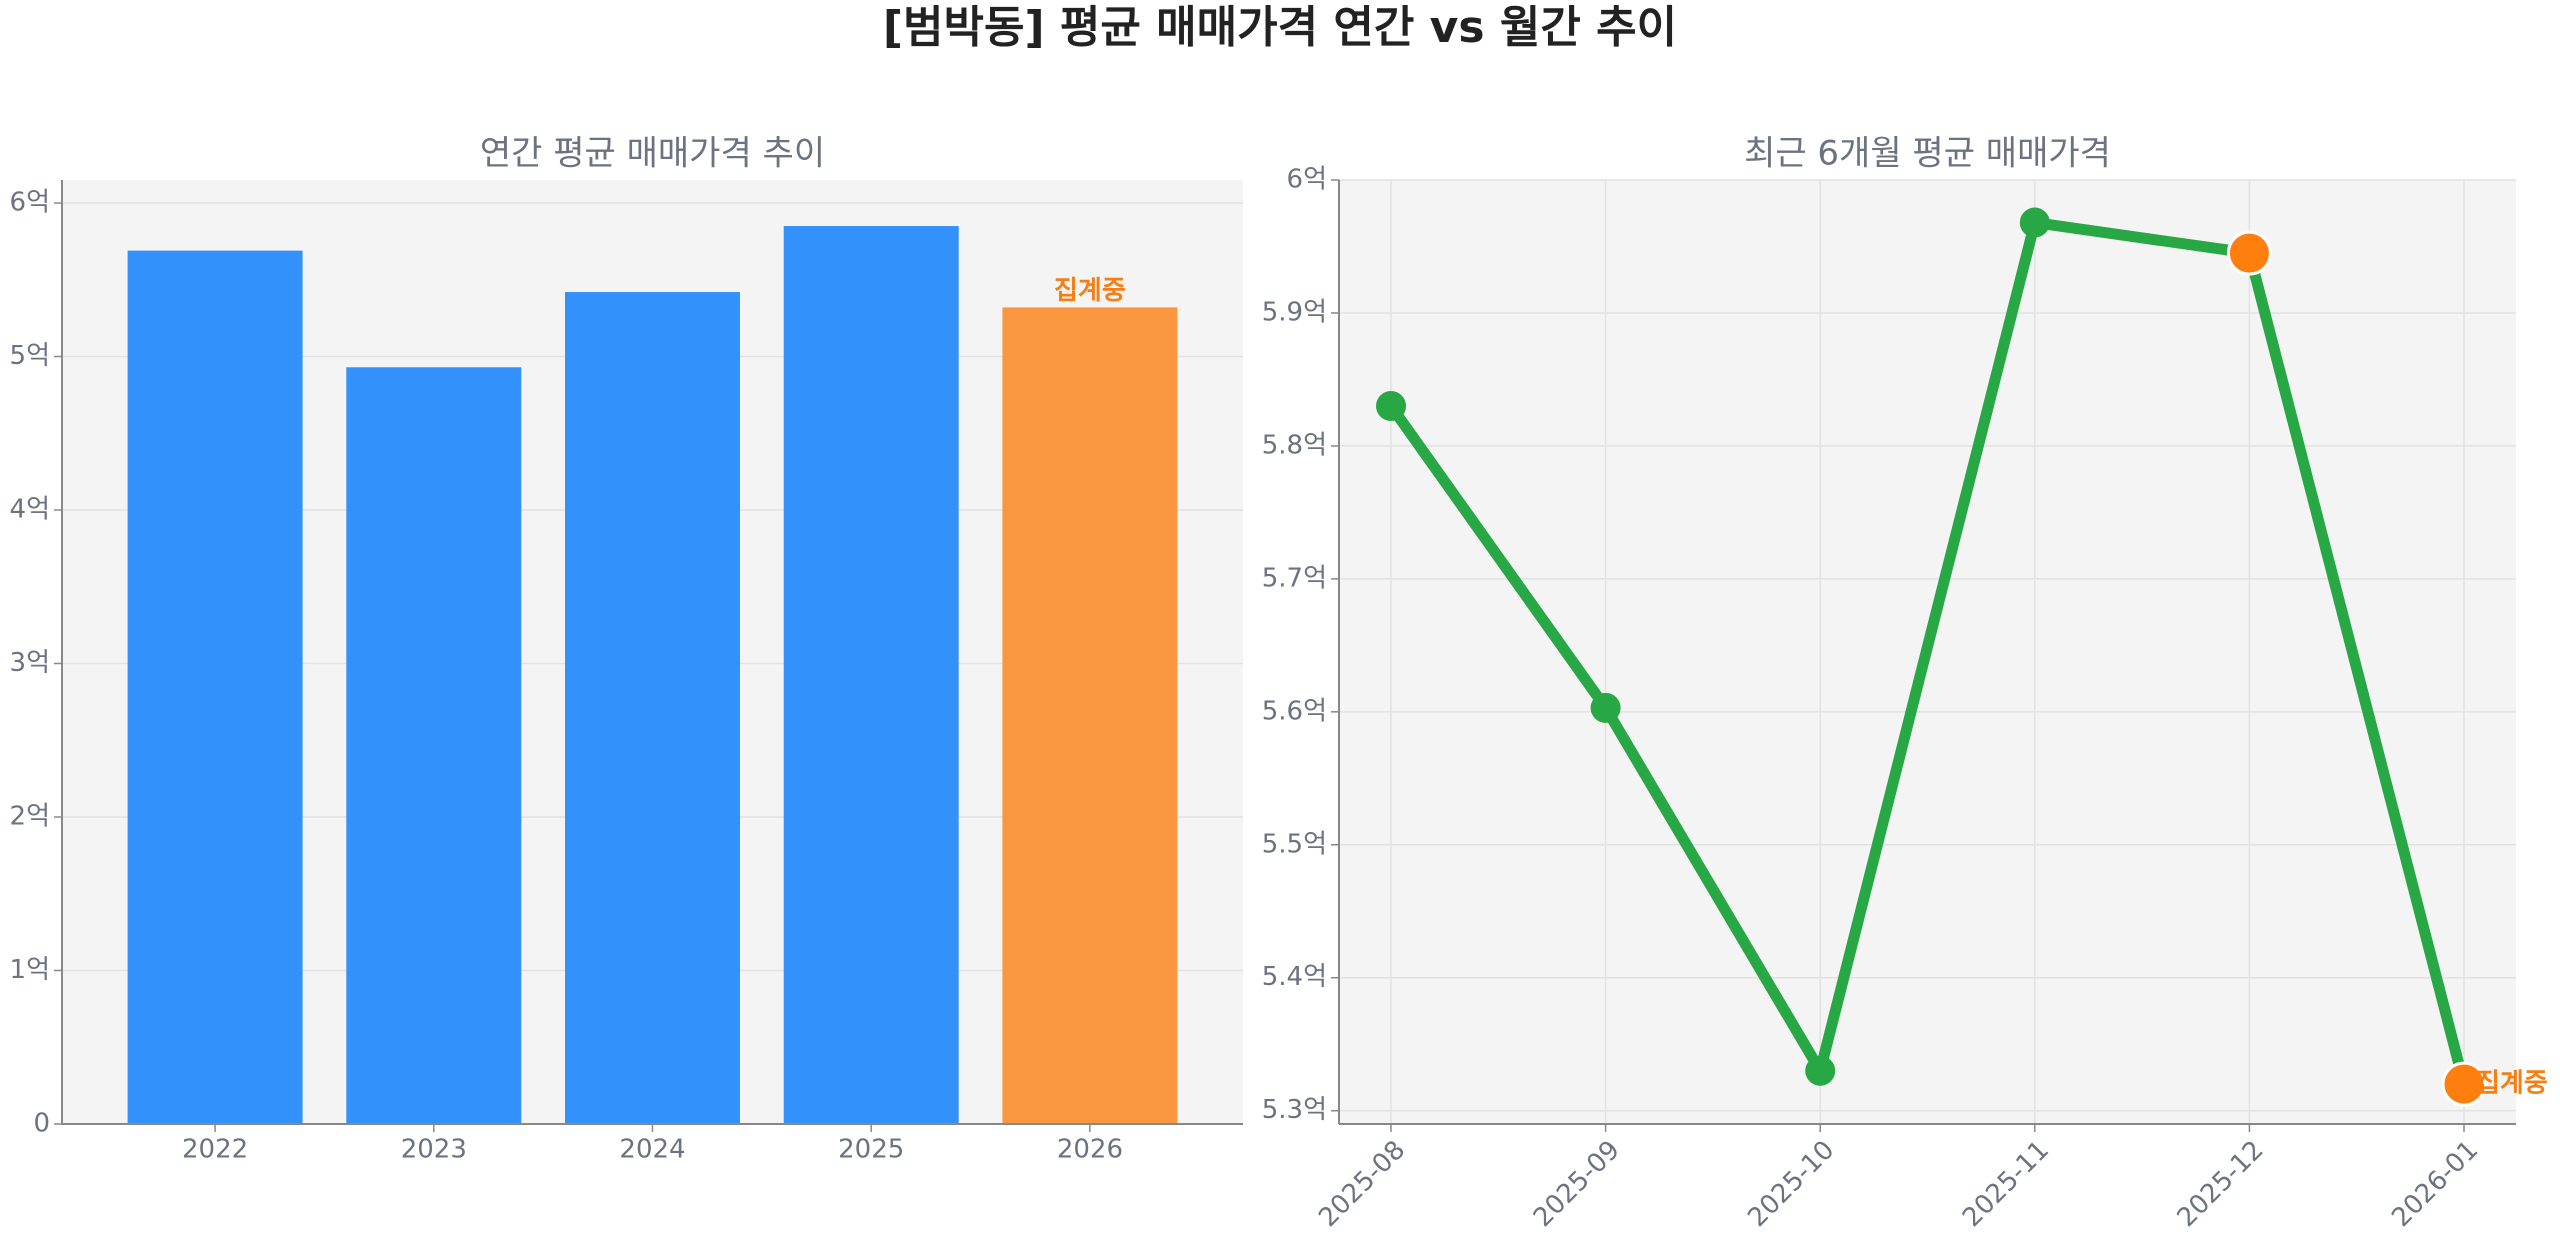  What do you see at coordinates (1294, 977) in the screenshot?
I see `y-tick-label: 5.4억` at bounding box center [1294, 977].